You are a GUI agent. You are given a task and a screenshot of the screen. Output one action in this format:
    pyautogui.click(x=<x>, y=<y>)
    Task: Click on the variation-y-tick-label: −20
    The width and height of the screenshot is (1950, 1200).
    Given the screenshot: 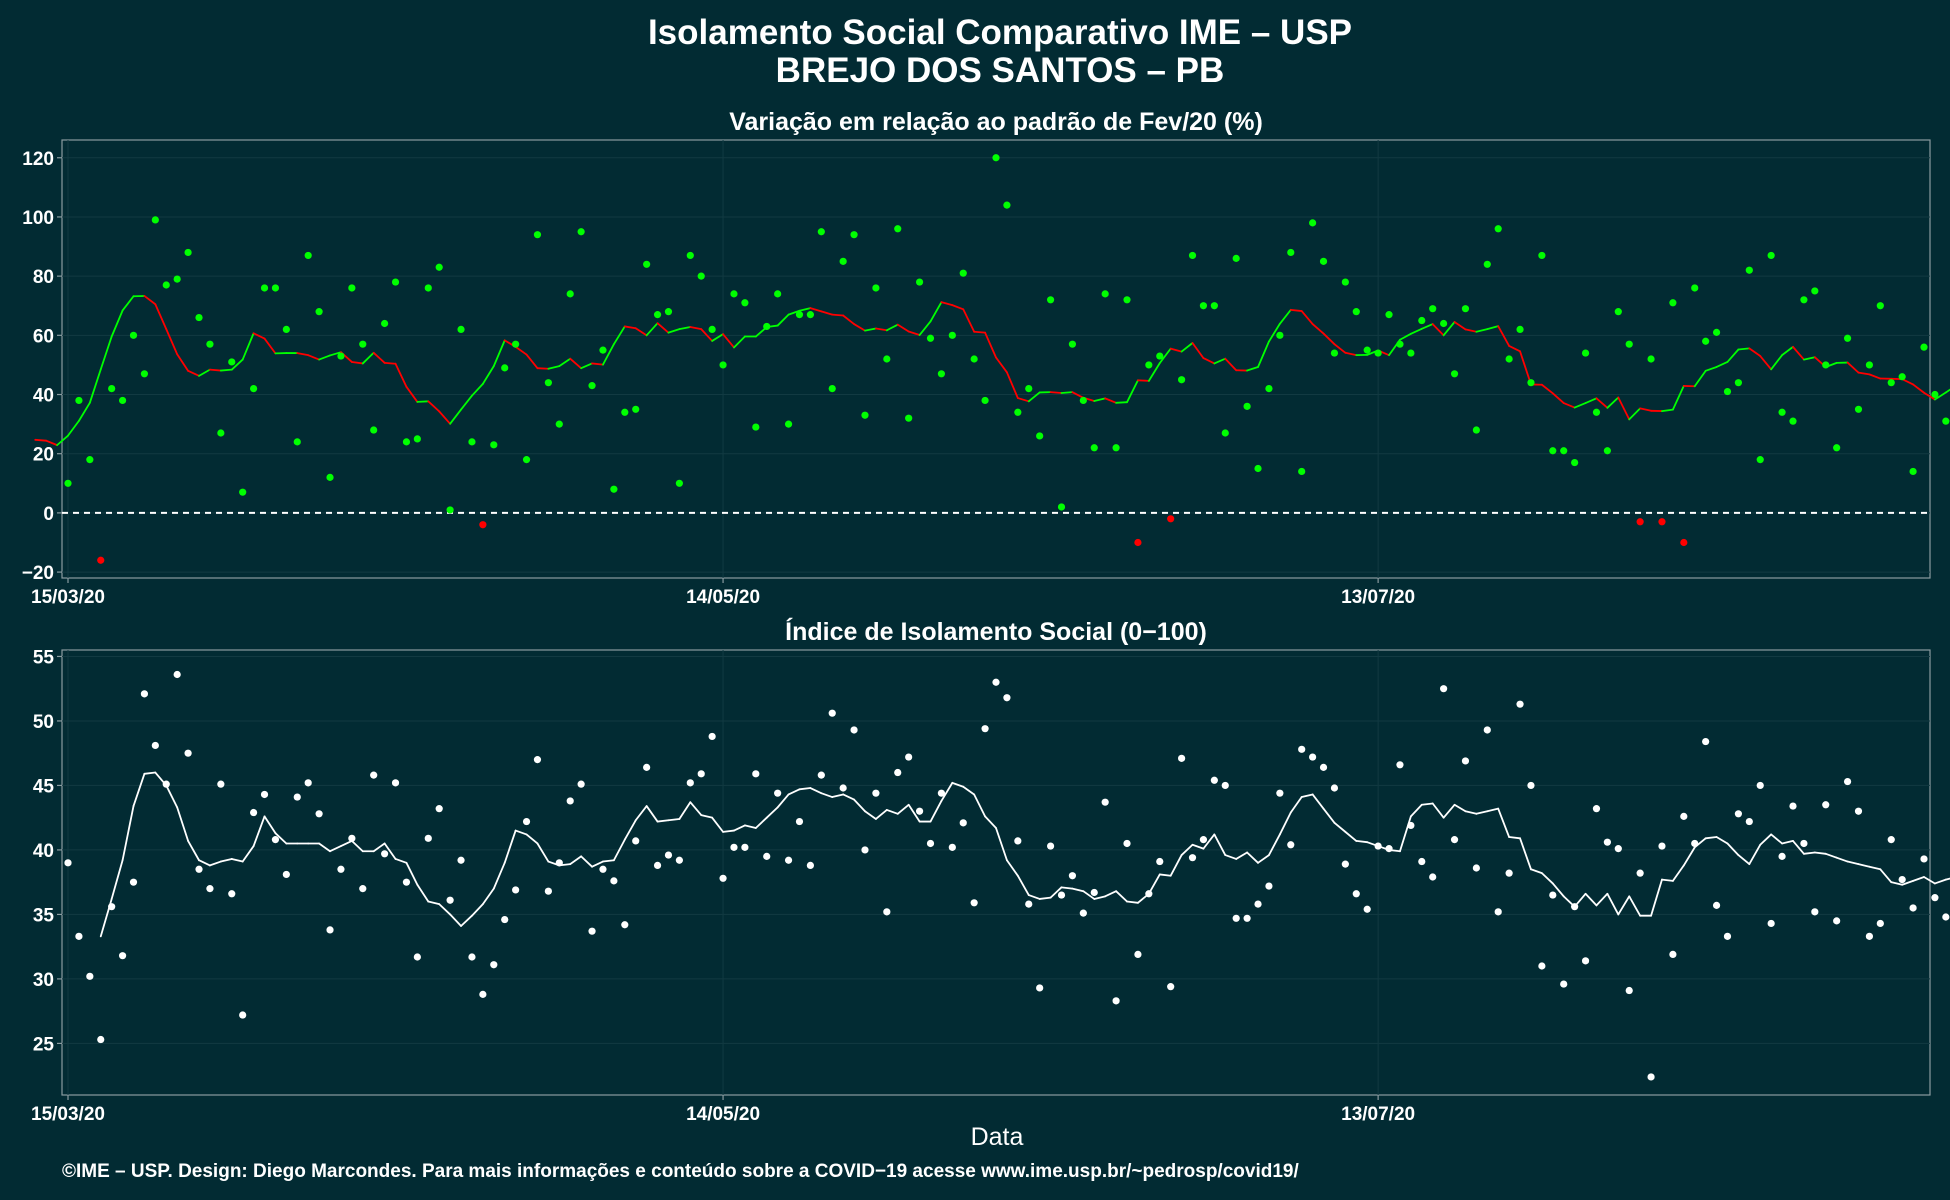 What is the action you would take?
    pyautogui.click(x=38, y=573)
    